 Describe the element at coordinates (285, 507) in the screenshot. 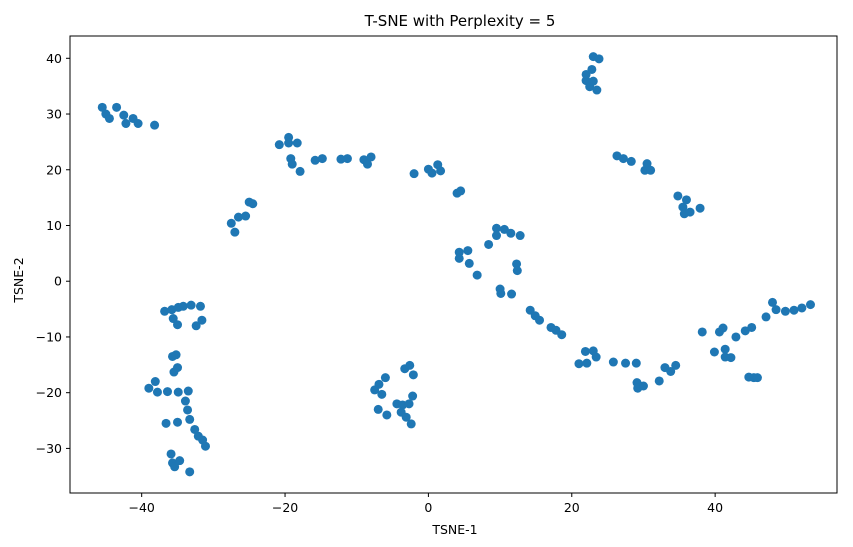

I see `x-tick-label: −20` at that location.